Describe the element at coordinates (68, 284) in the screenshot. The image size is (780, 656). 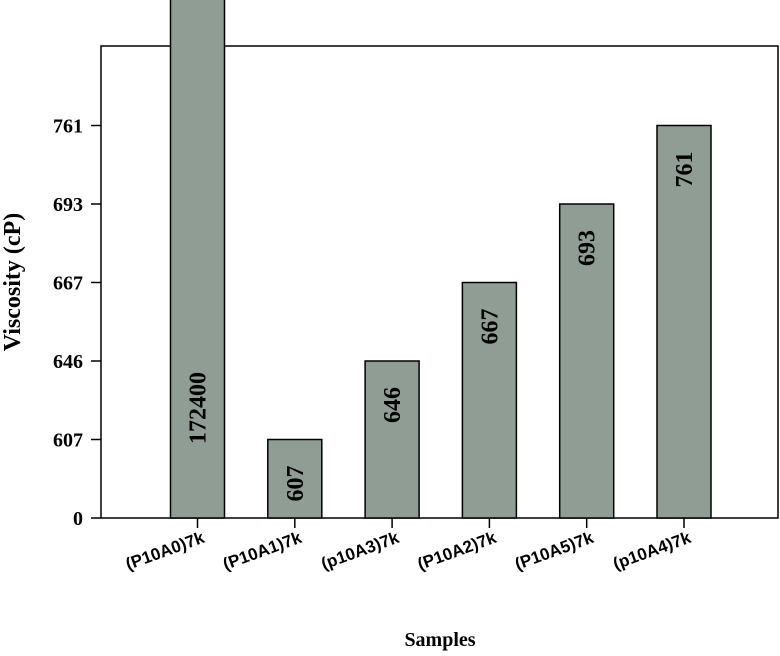
I see `y-tick-label: 667` at that location.